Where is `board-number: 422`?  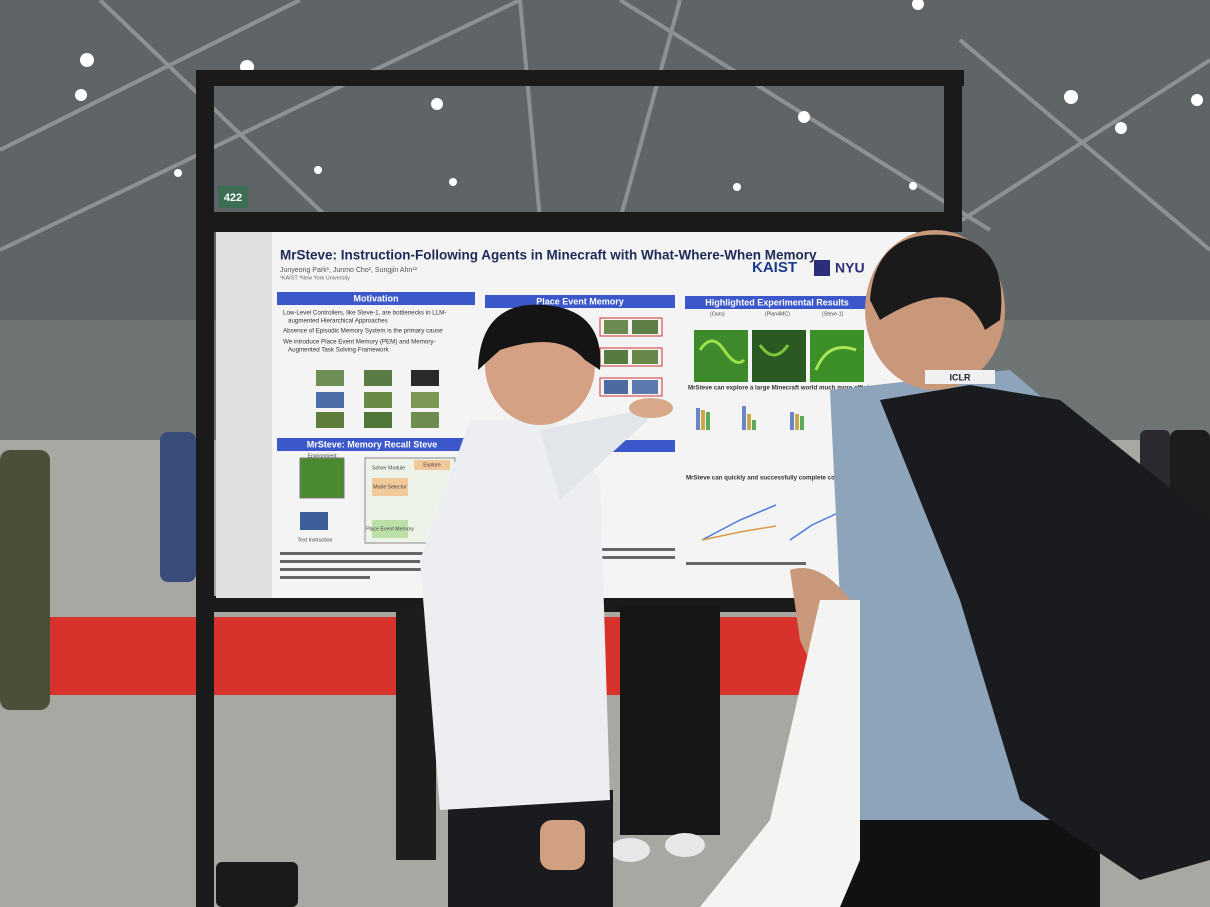
board-number: 422 is located at coordinates (233, 198).